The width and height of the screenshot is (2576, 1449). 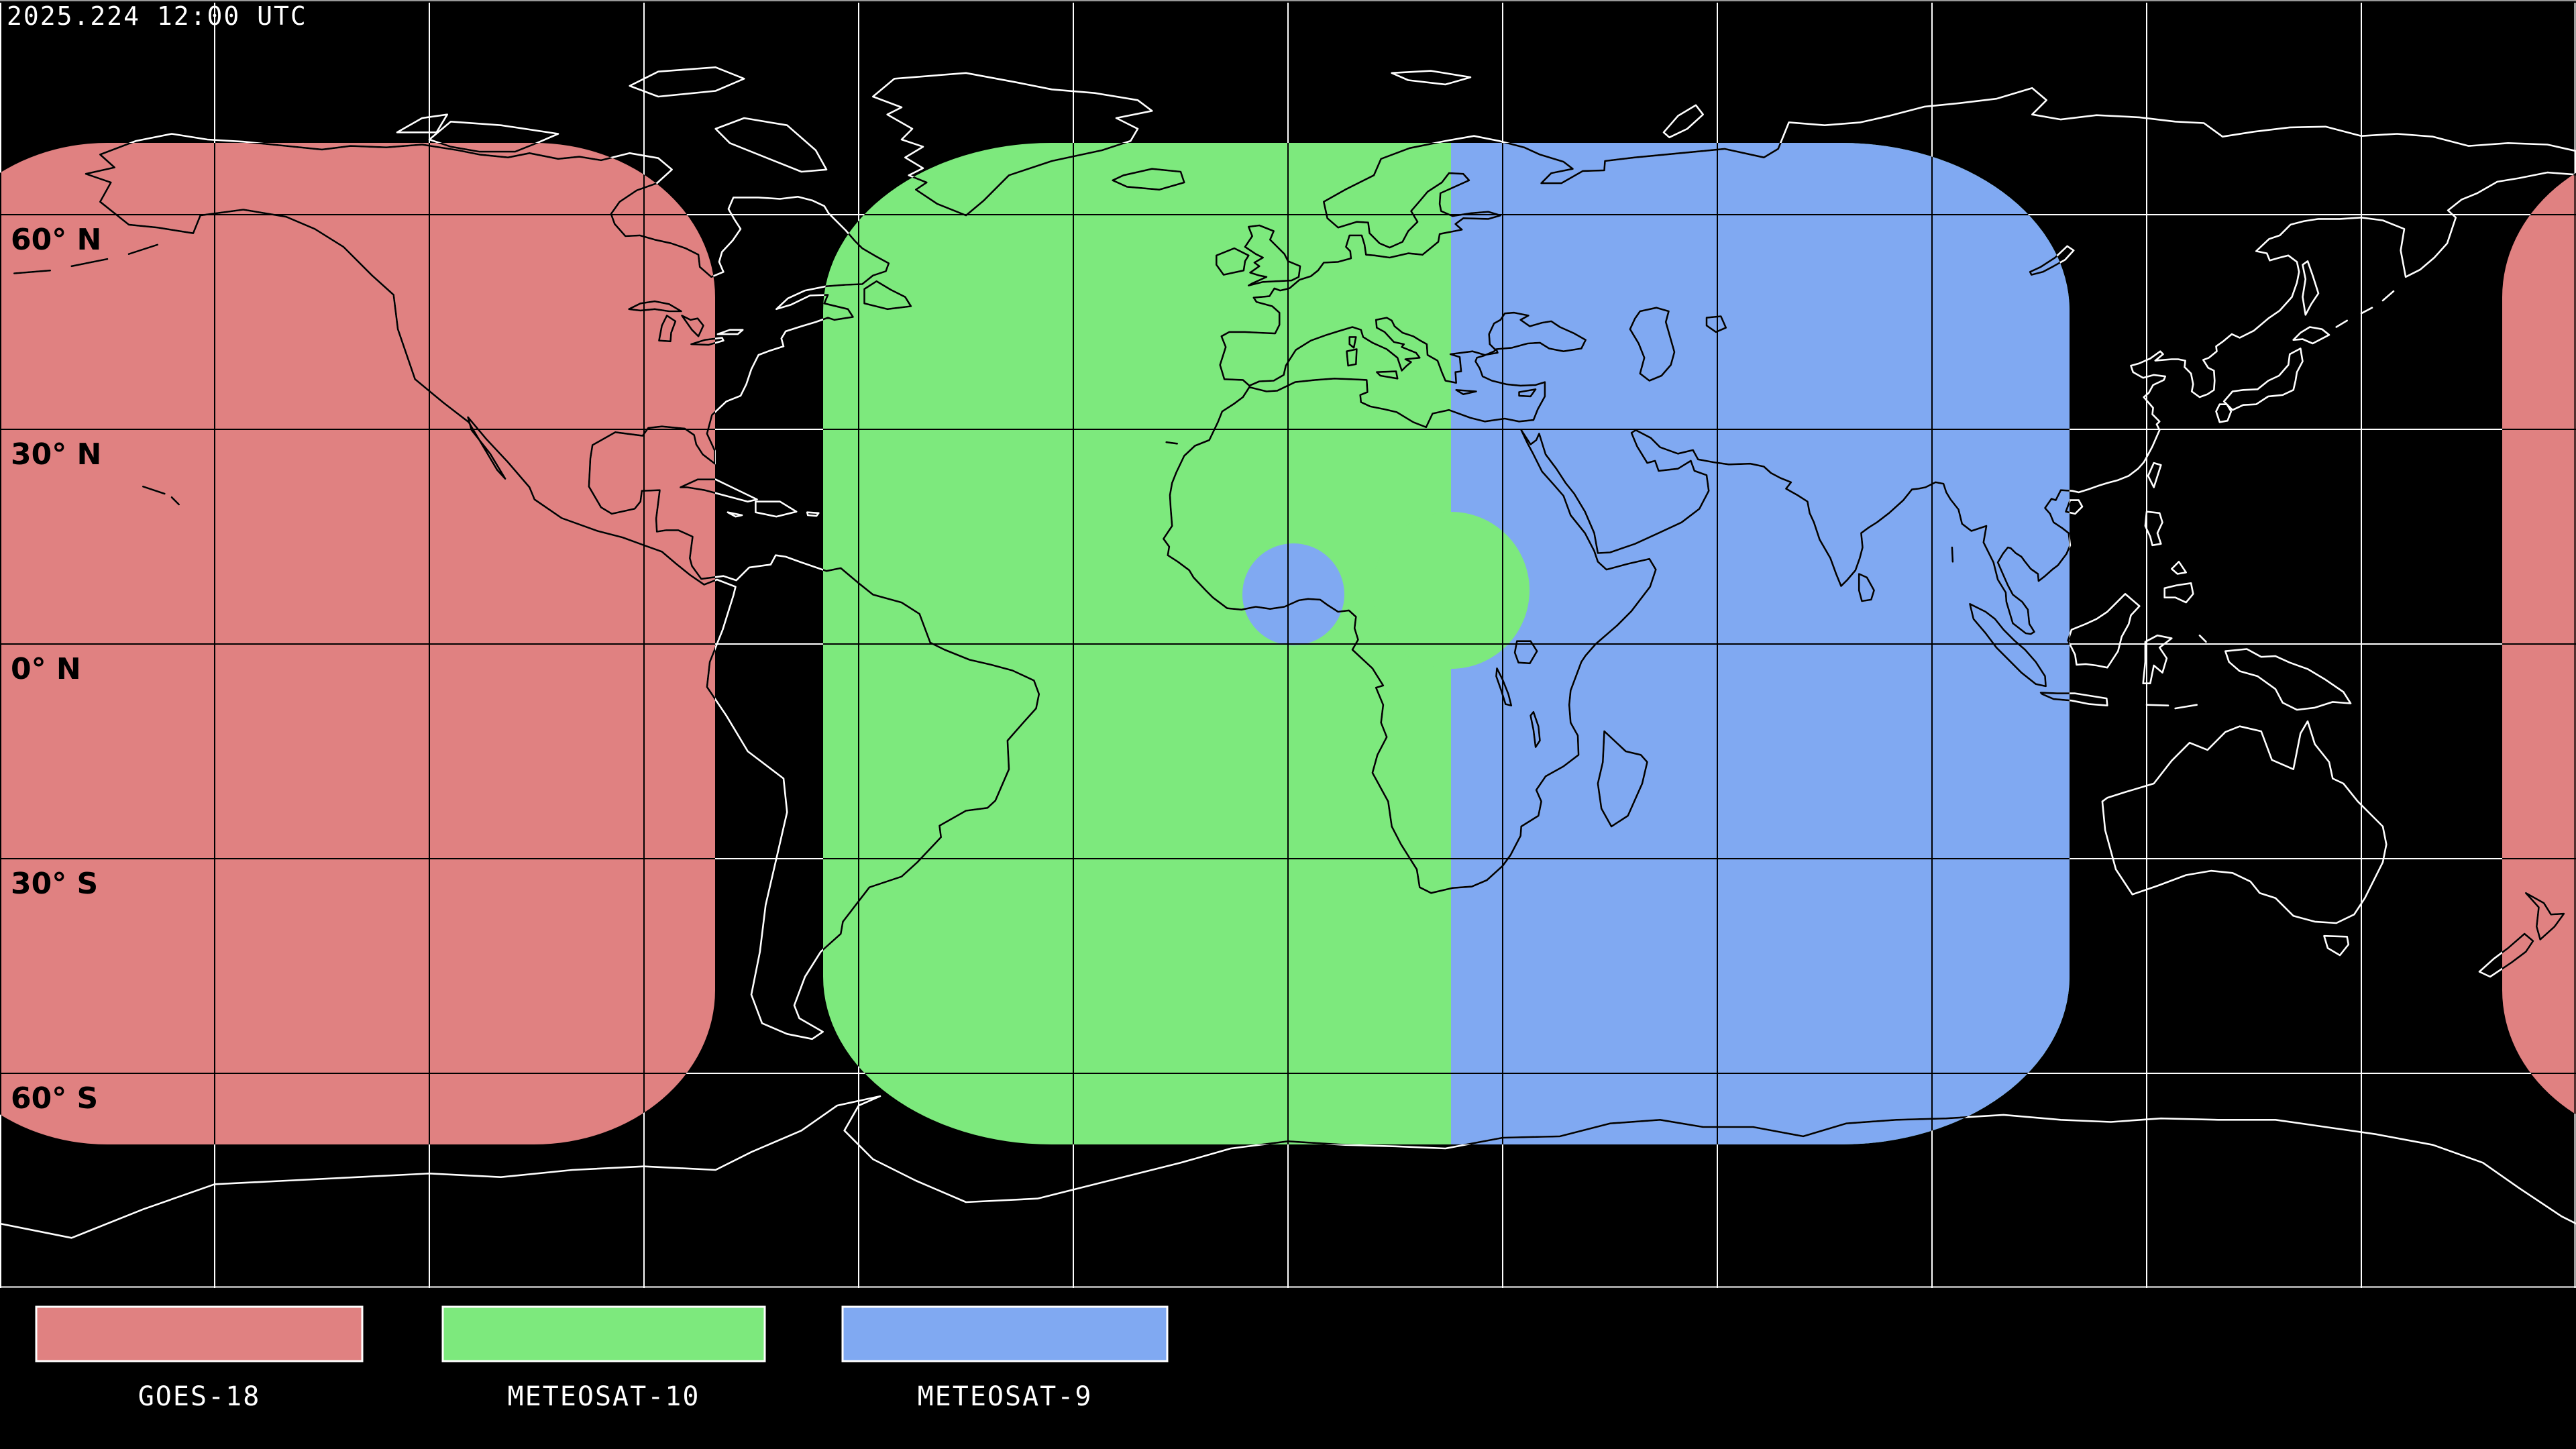 What do you see at coordinates (1293, 594) in the screenshot?
I see `meteosat9-overlap-disk` at bounding box center [1293, 594].